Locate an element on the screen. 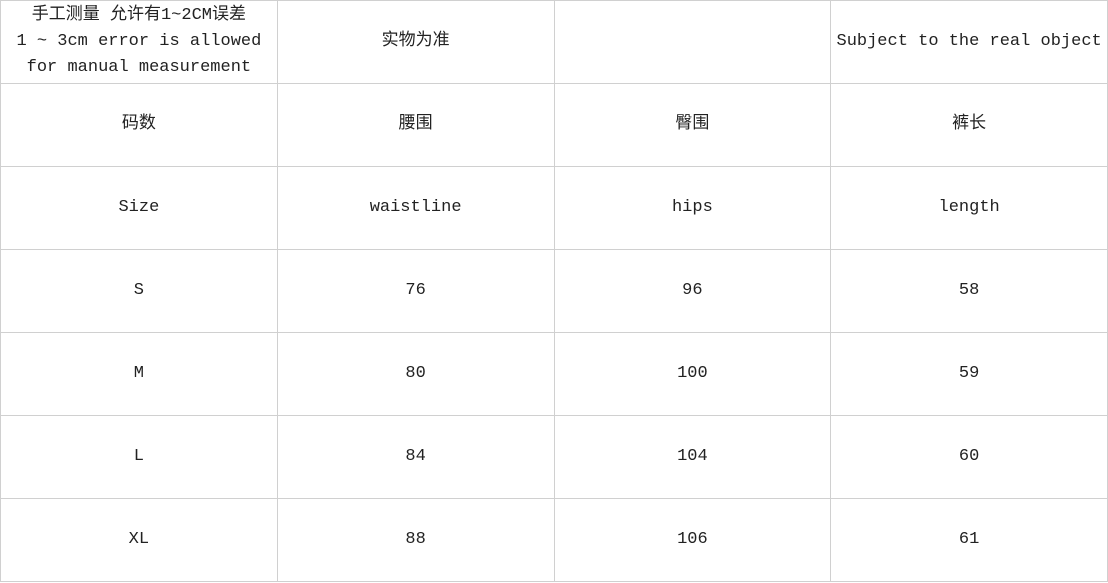 This screenshot has height=583, width=1108. table-cell: M is located at coordinates (139, 374).